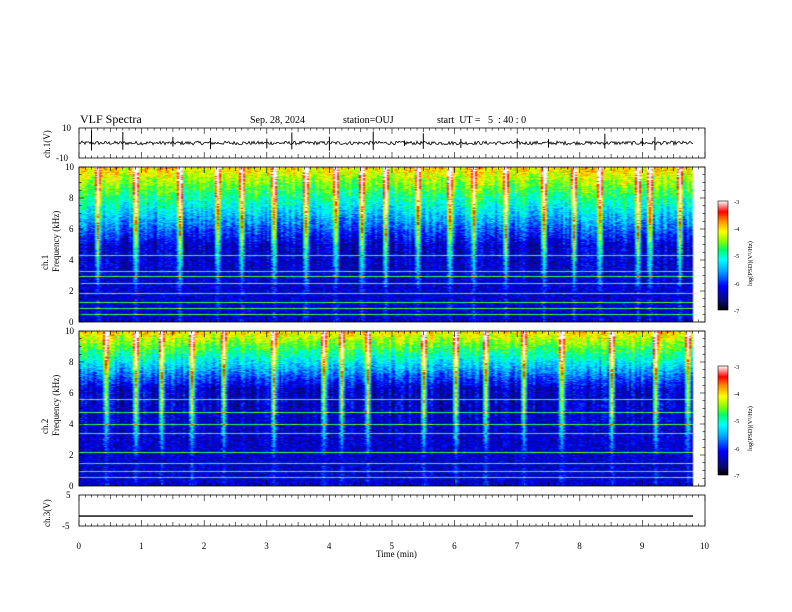  I want to click on x-tick-label: 10, so click(705, 546).